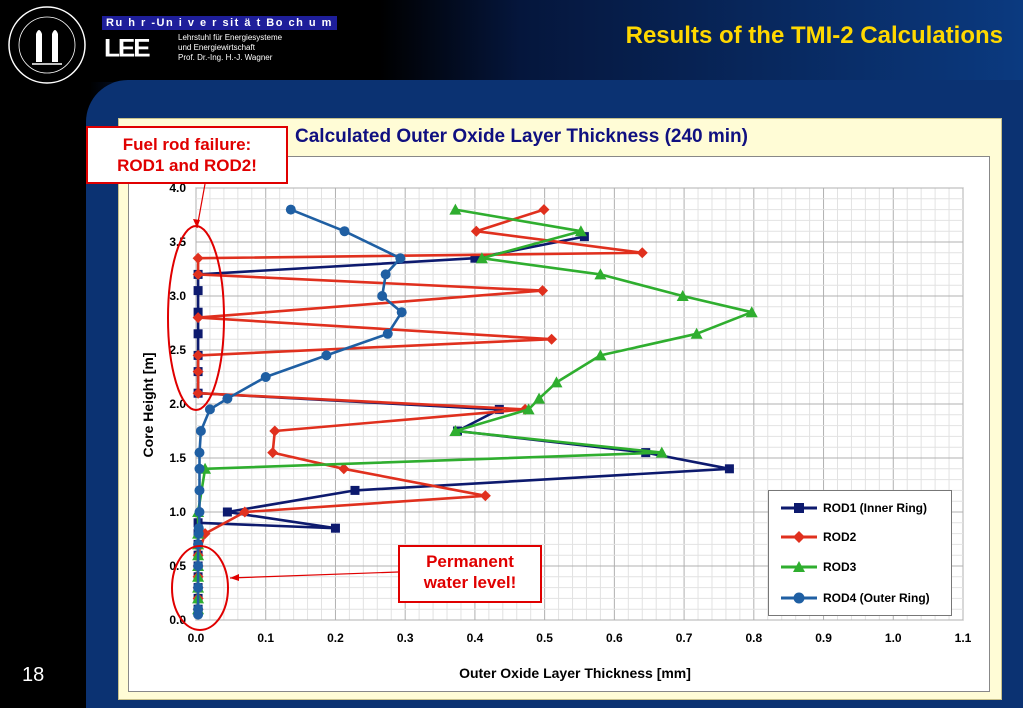 Image resolution: width=1023 pixels, height=708 pixels. I want to click on x-tick-label: 0.3, so click(405, 638).